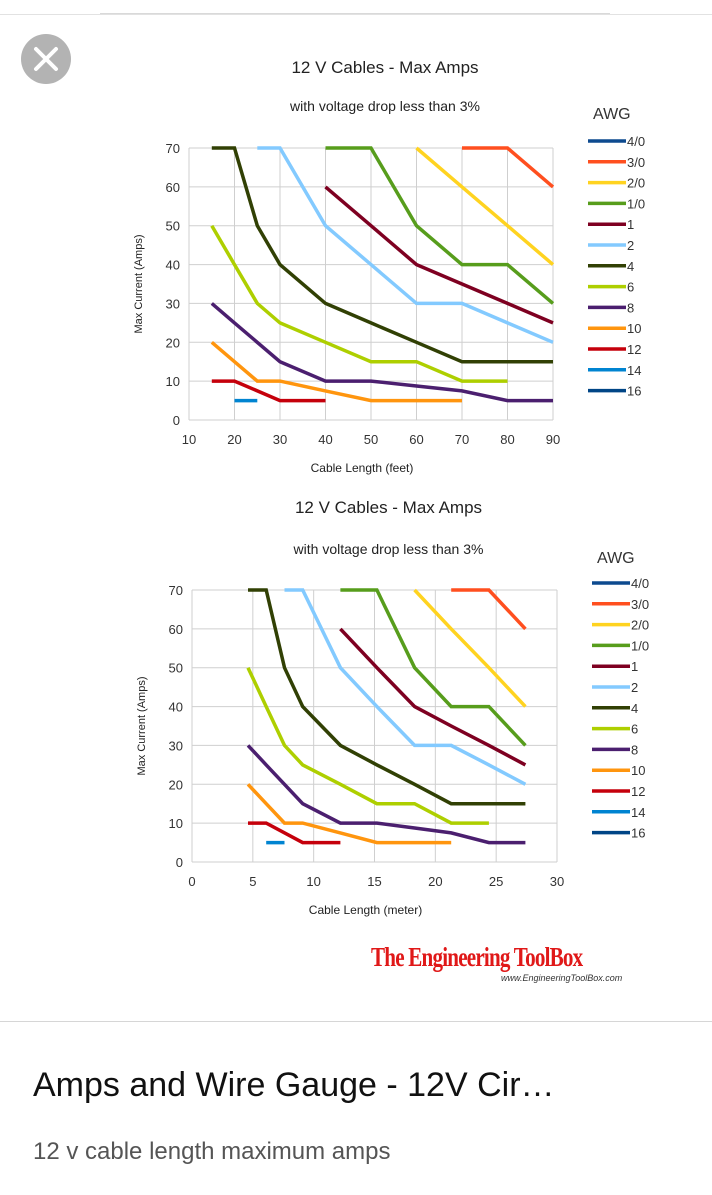 This screenshot has height=1195, width=712. I want to click on top-bar, so click(356, 7).